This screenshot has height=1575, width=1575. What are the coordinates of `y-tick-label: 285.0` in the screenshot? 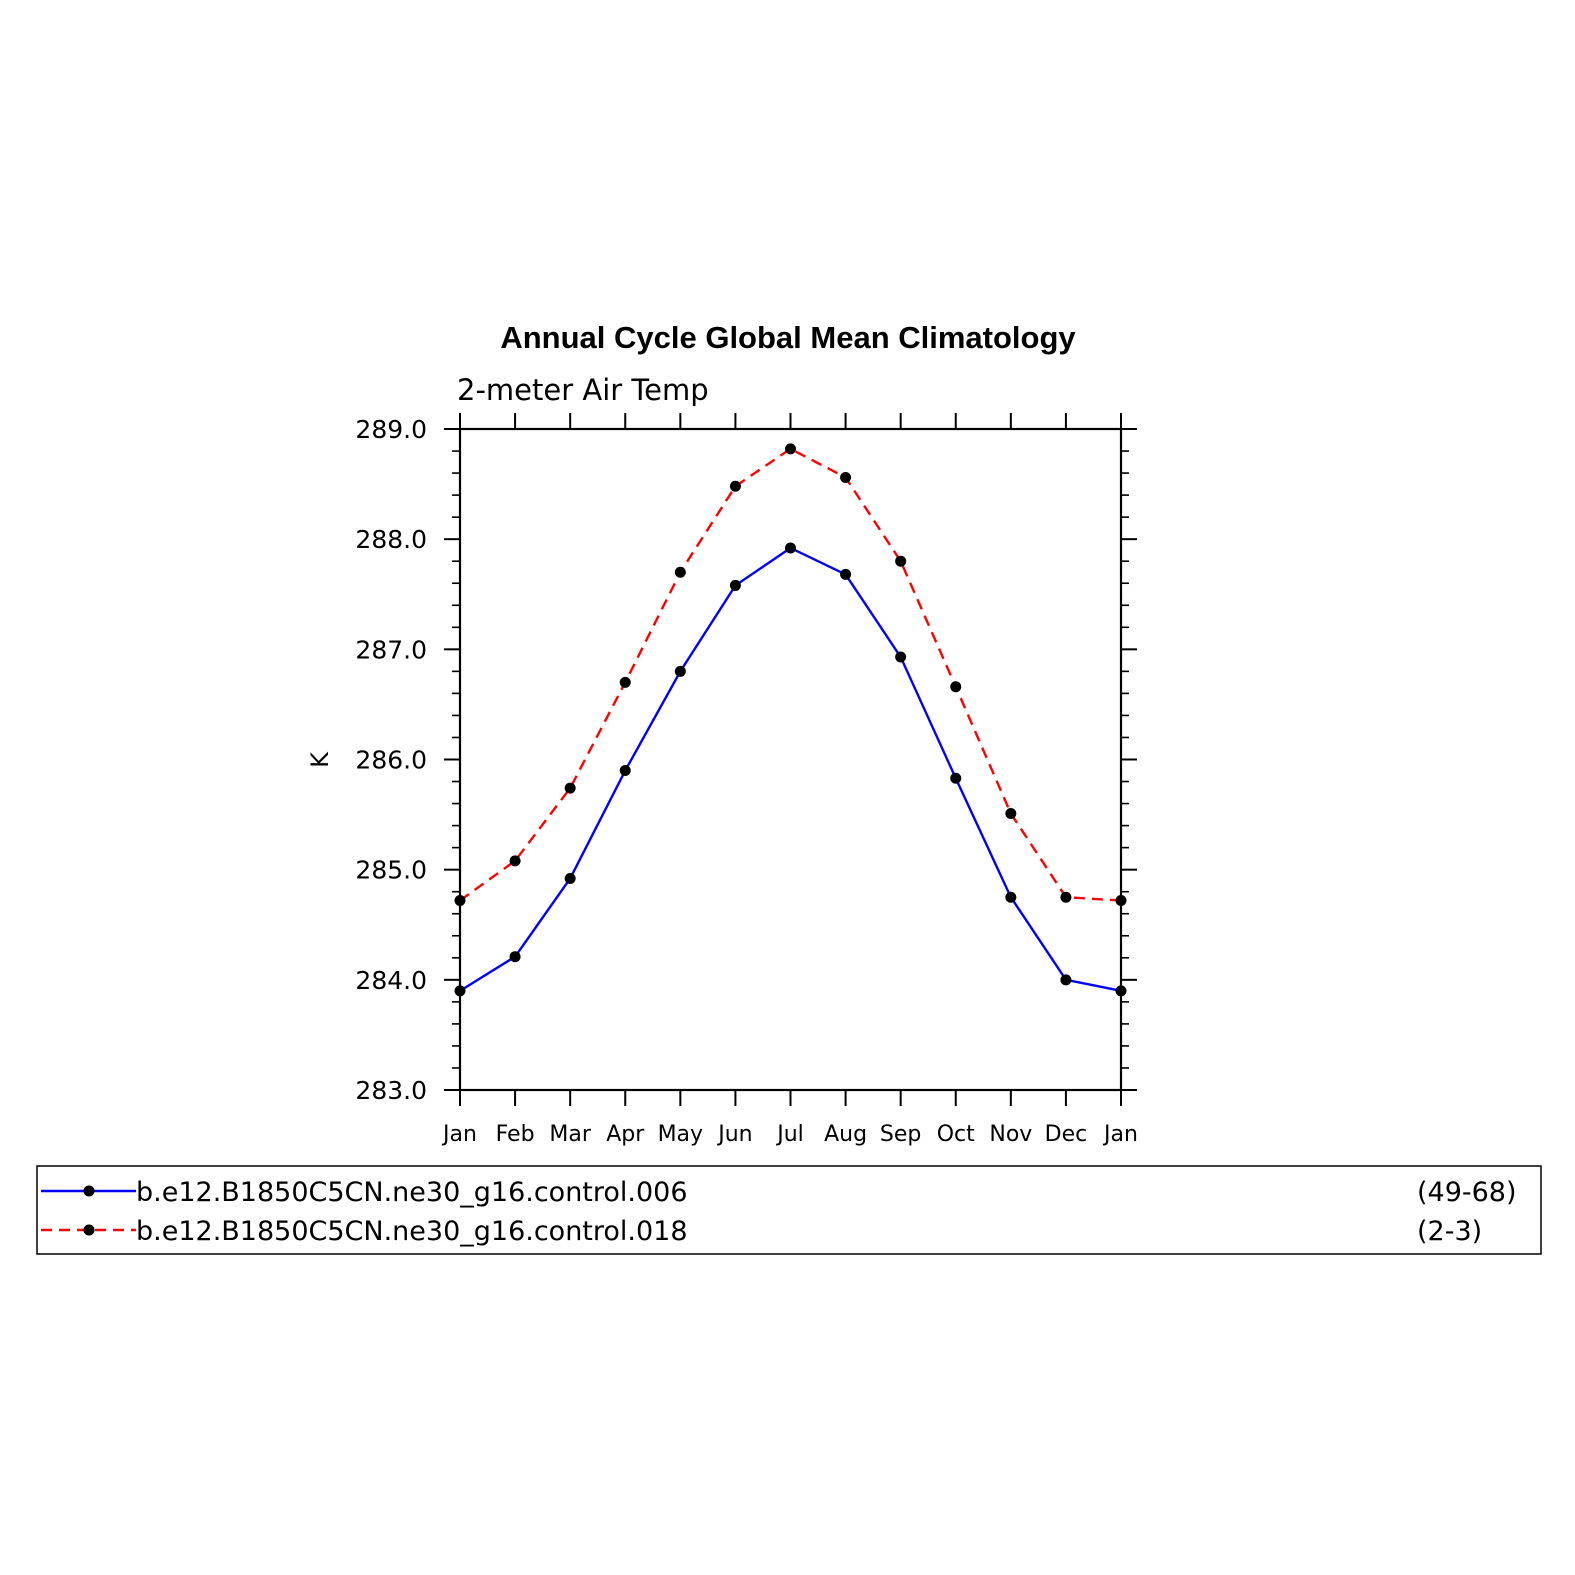 It's located at (391, 870).